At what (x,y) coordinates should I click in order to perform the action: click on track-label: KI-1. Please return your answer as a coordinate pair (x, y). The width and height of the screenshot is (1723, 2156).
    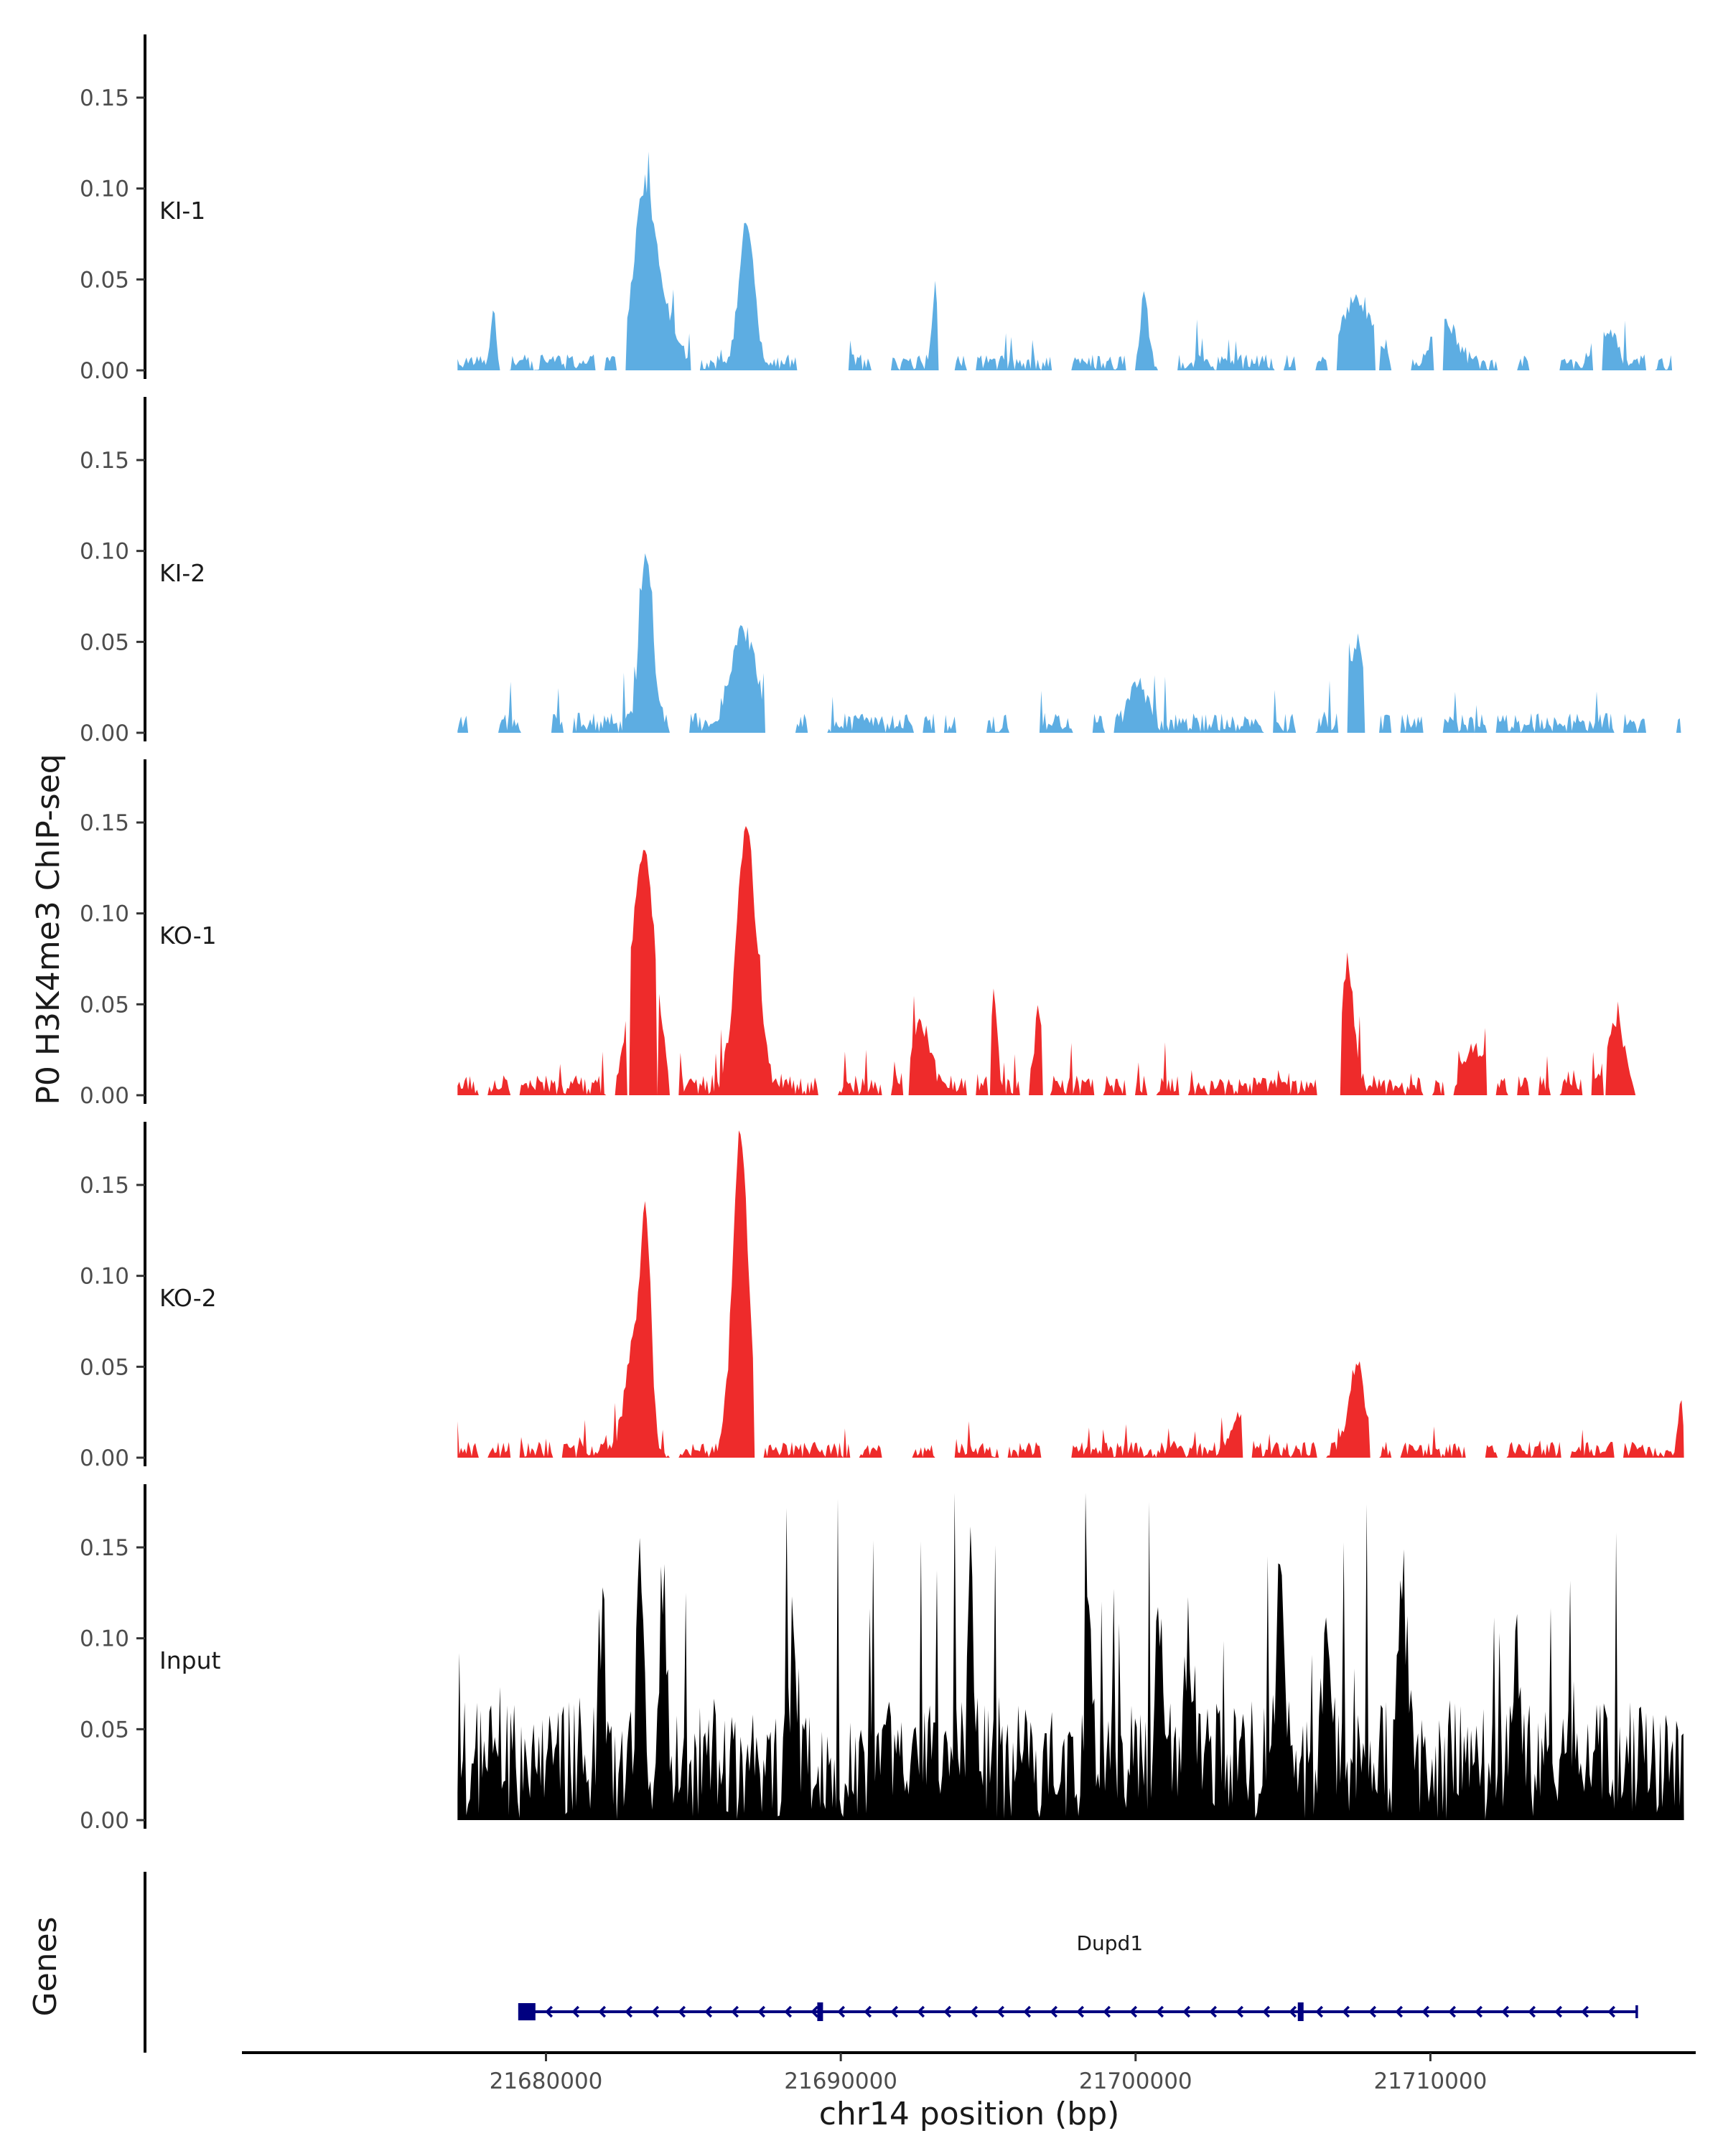
    Looking at the image, I should click on (182, 211).